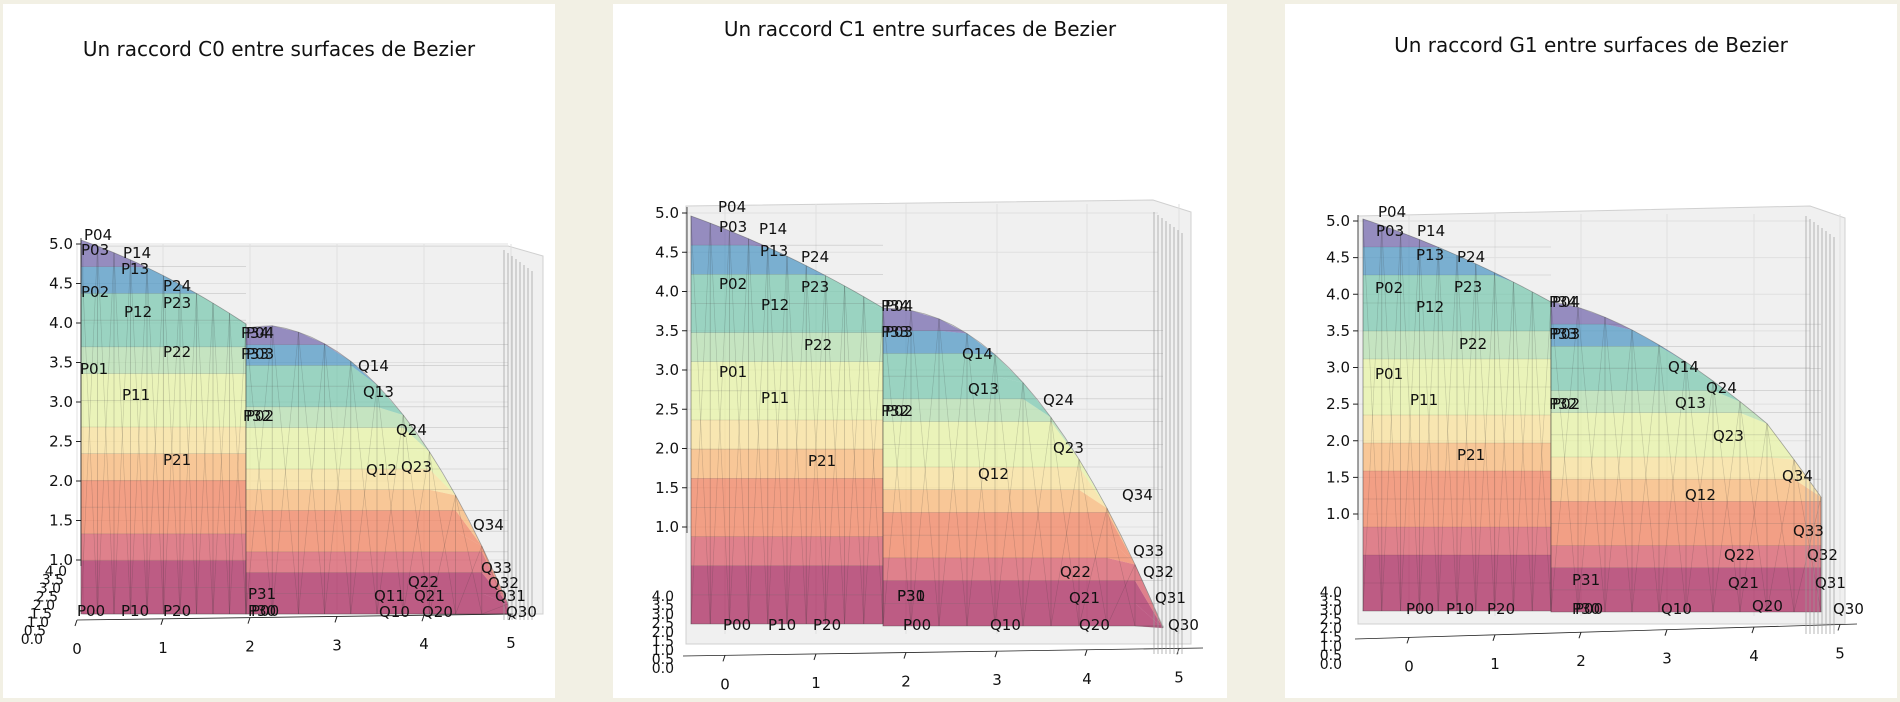 The image size is (1900, 702). Describe the element at coordinates (44, 606) in the screenshot. I see `y-tick-label: 2.0` at that location.